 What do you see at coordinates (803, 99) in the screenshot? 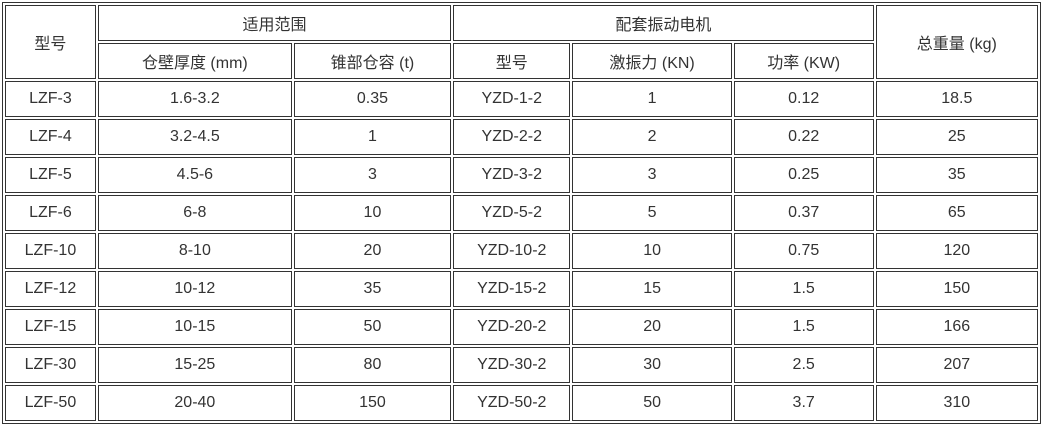
I see `table-cell: 0.12` at bounding box center [803, 99].